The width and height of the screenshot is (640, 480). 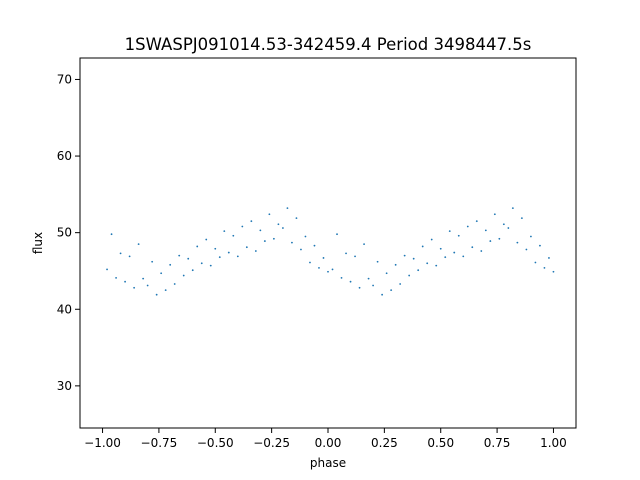 What do you see at coordinates (440, 443) in the screenshot?
I see `x-tick-label: 0.50` at bounding box center [440, 443].